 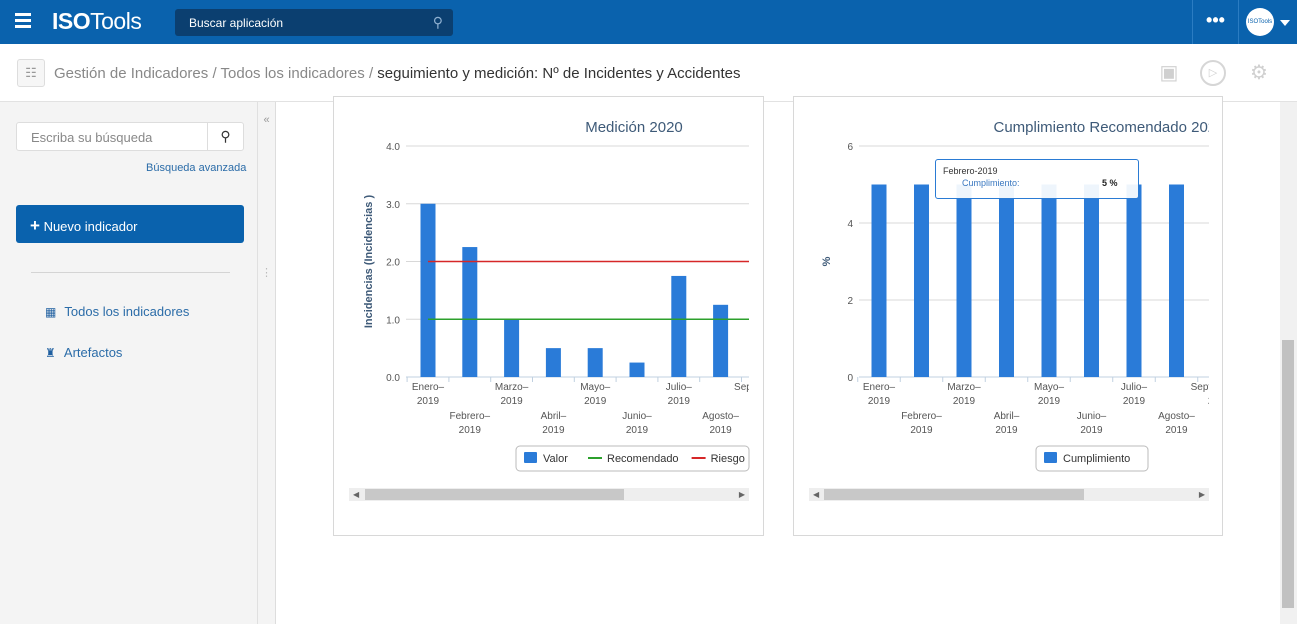 What do you see at coordinates (35, 225) in the screenshot?
I see `plus-icon: +` at bounding box center [35, 225].